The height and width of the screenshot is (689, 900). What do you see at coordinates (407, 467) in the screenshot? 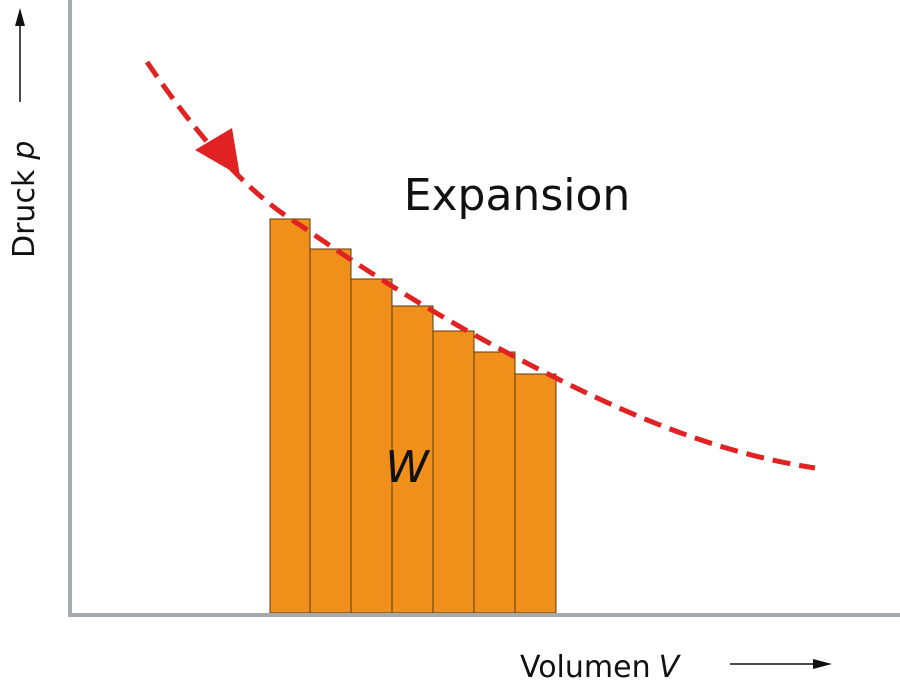
I see `work-label: W` at bounding box center [407, 467].